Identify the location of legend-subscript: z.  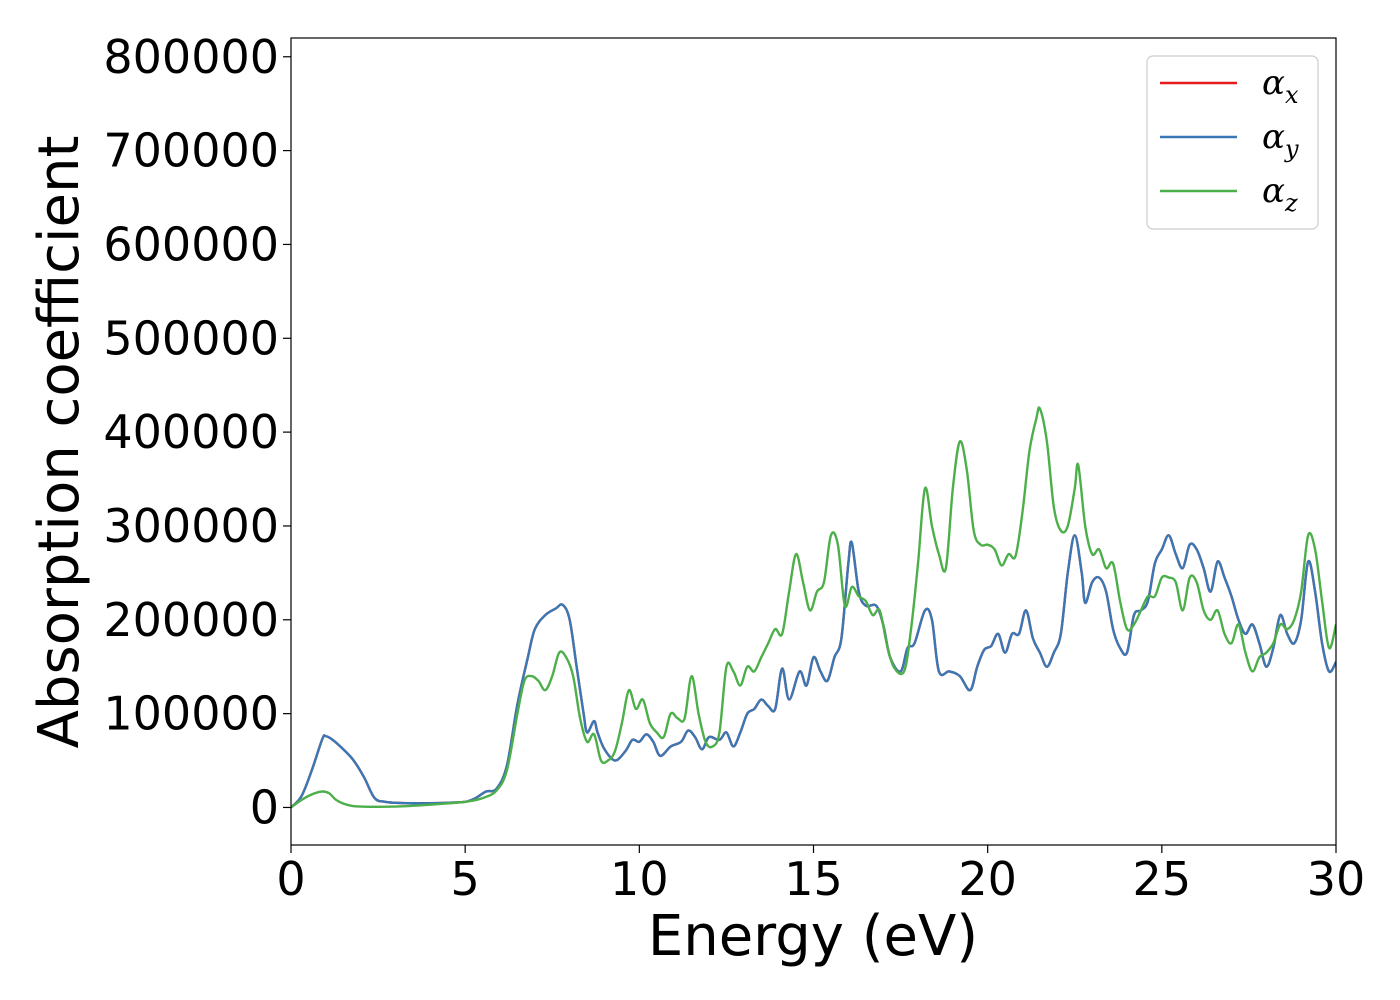
(1291, 203).